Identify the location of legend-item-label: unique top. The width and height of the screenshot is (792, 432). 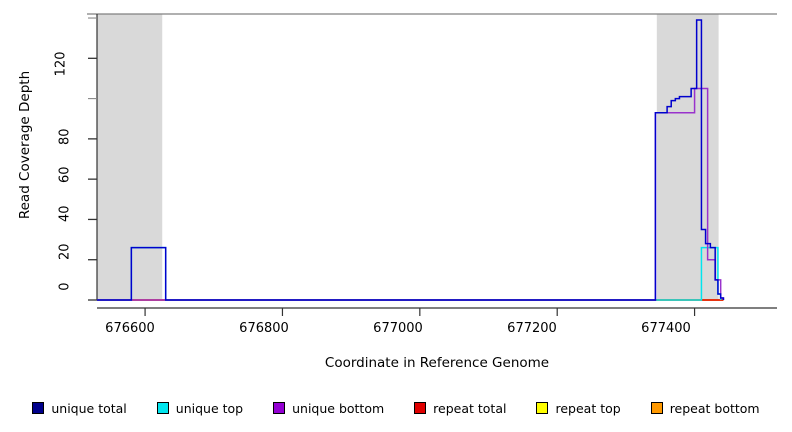
(209, 408).